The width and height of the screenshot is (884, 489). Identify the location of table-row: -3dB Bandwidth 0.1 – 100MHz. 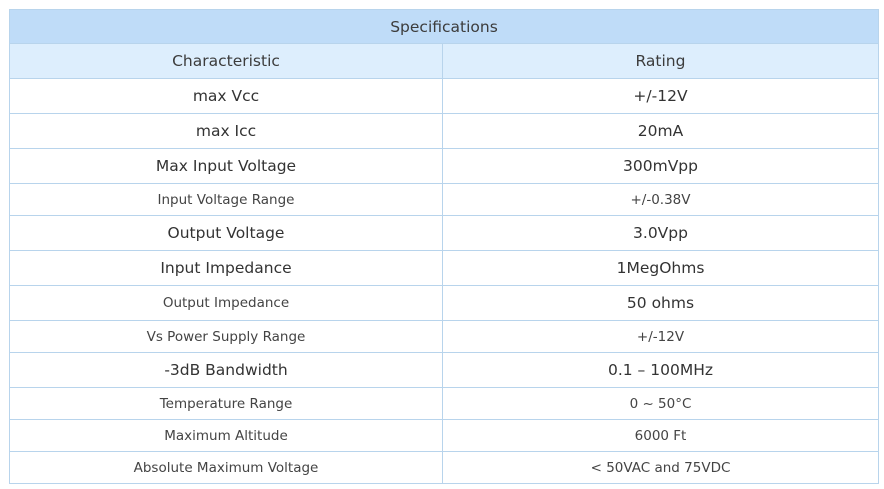
(444, 370).